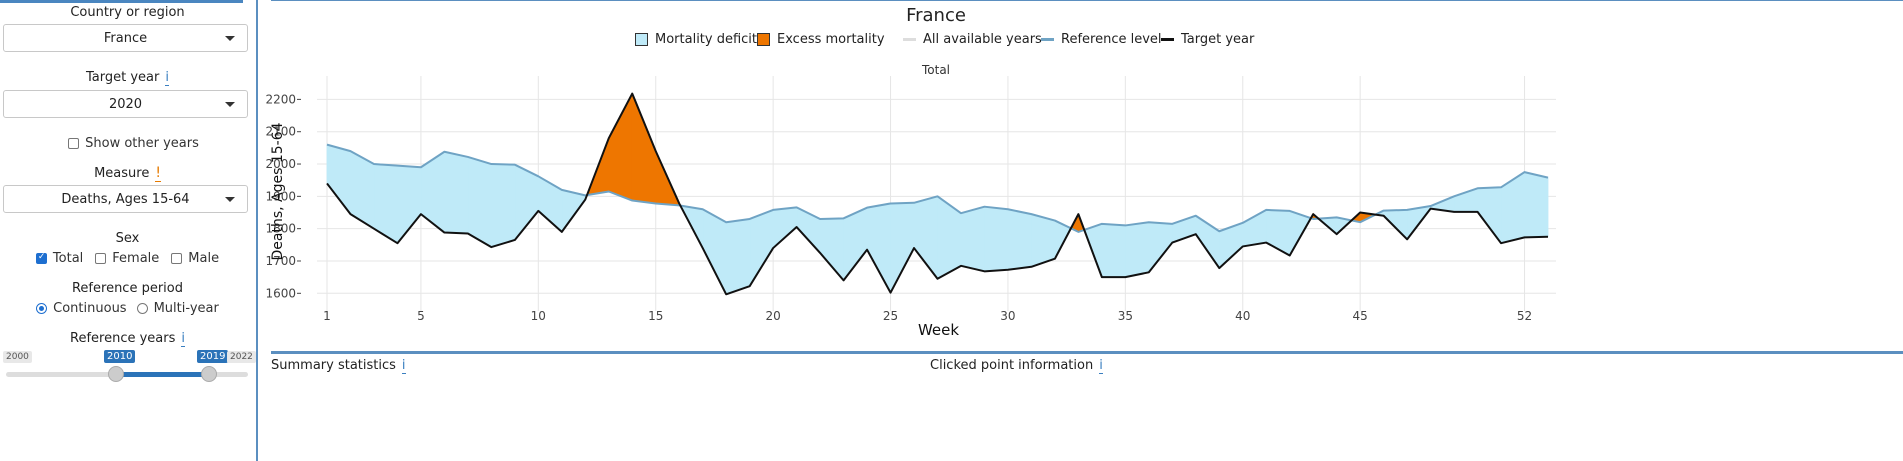 The width and height of the screenshot is (1903, 461). I want to click on legend-deficit: Mortality deficit, so click(696, 39).